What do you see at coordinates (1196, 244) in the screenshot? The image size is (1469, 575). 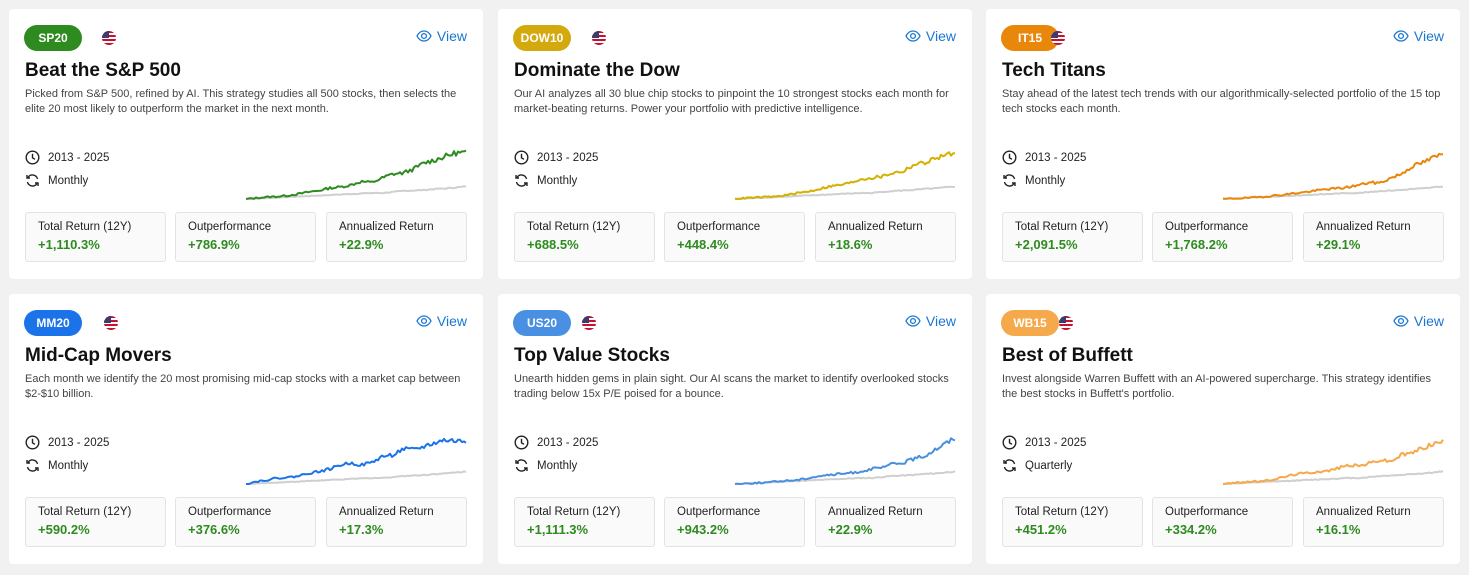 I see `stat-value: +1,768.2%` at bounding box center [1196, 244].